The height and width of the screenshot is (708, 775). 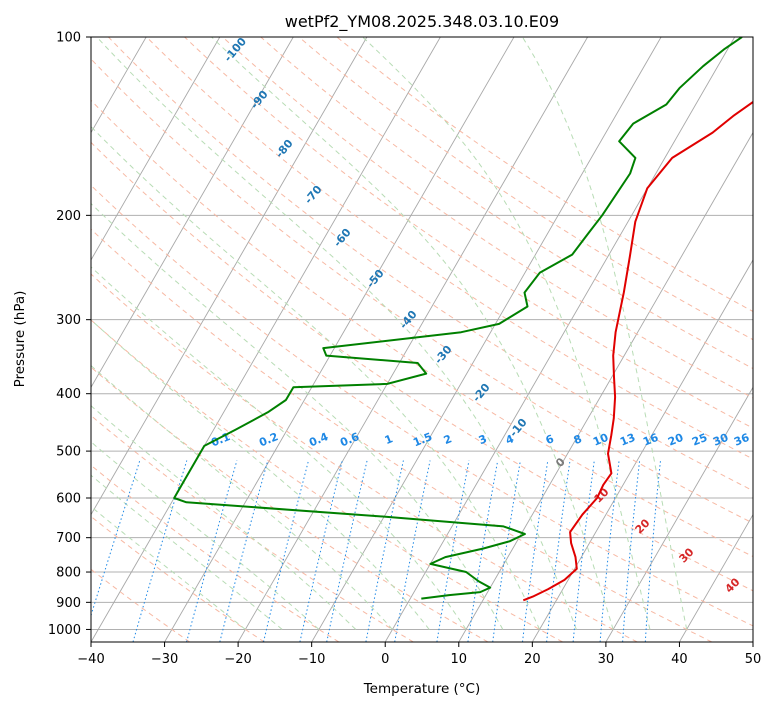 I want to click on mixing-ratio-label: 20, so click(x=675, y=440).